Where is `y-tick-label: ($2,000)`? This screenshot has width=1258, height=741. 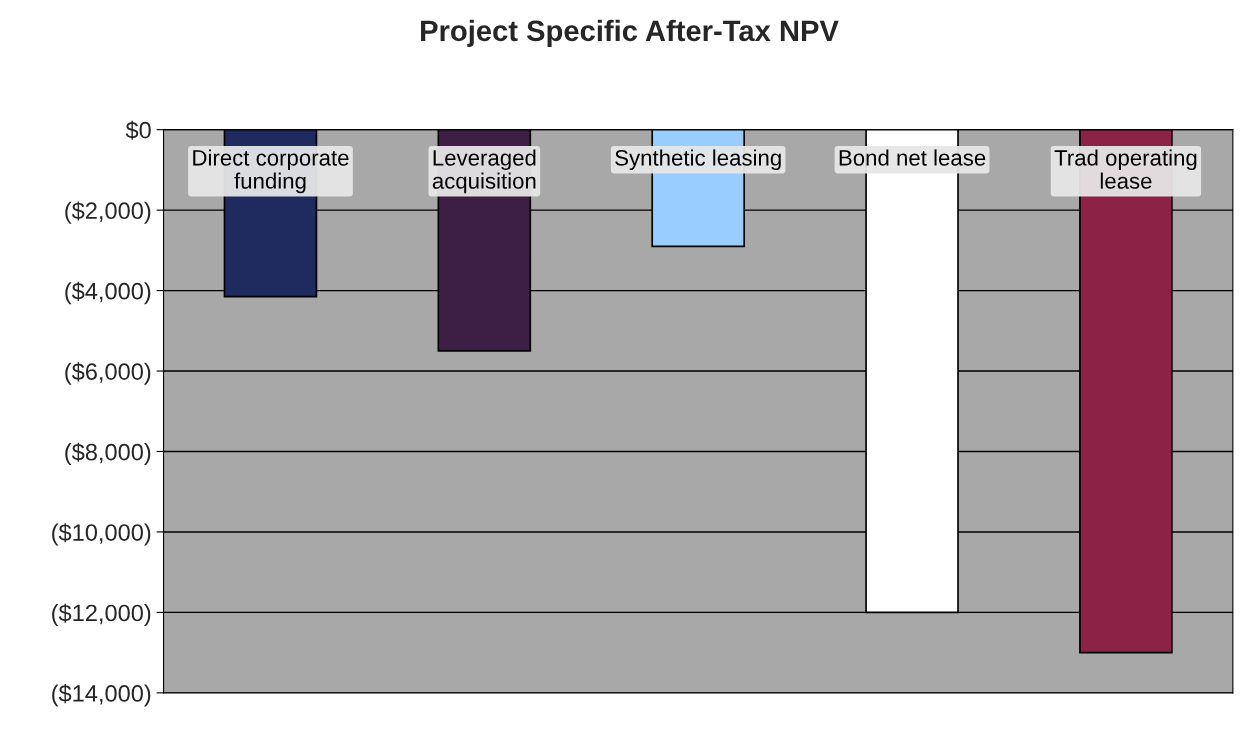
y-tick-label: ($2,000) is located at coordinates (108, 212).